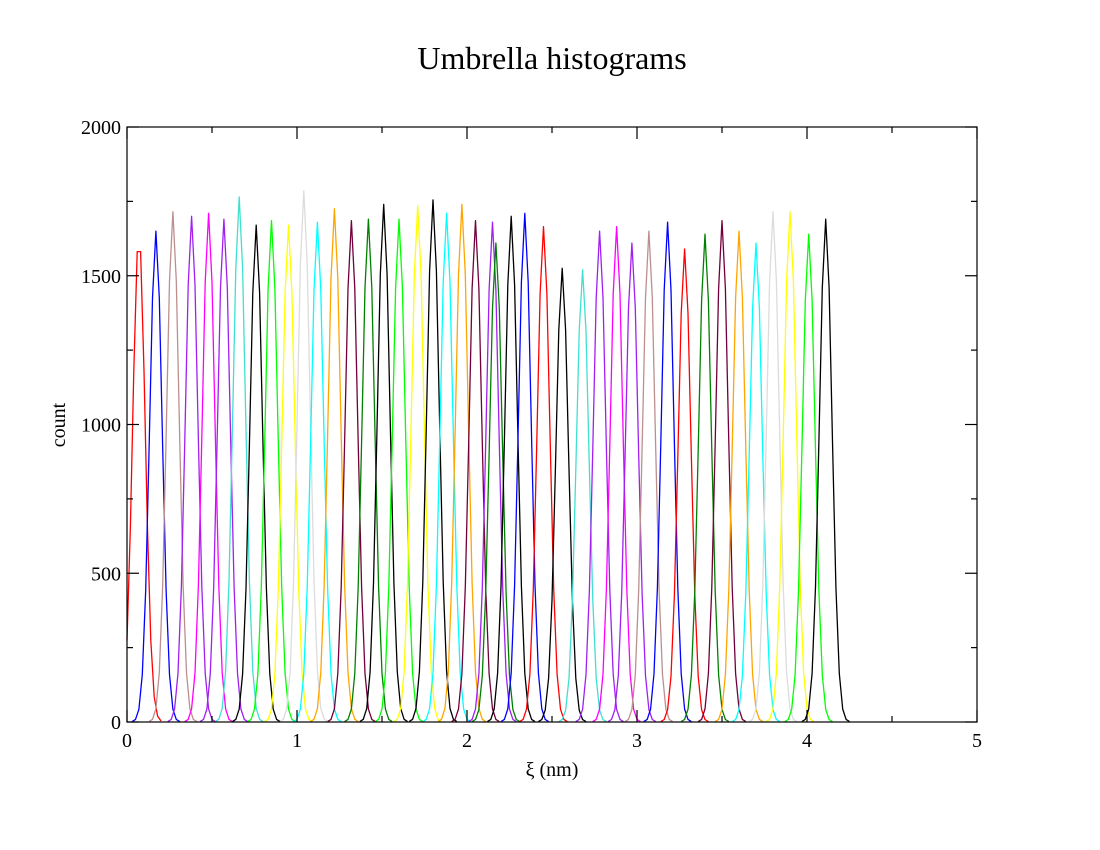  I want to click on x-tick-label: 0, so click(127, 741).